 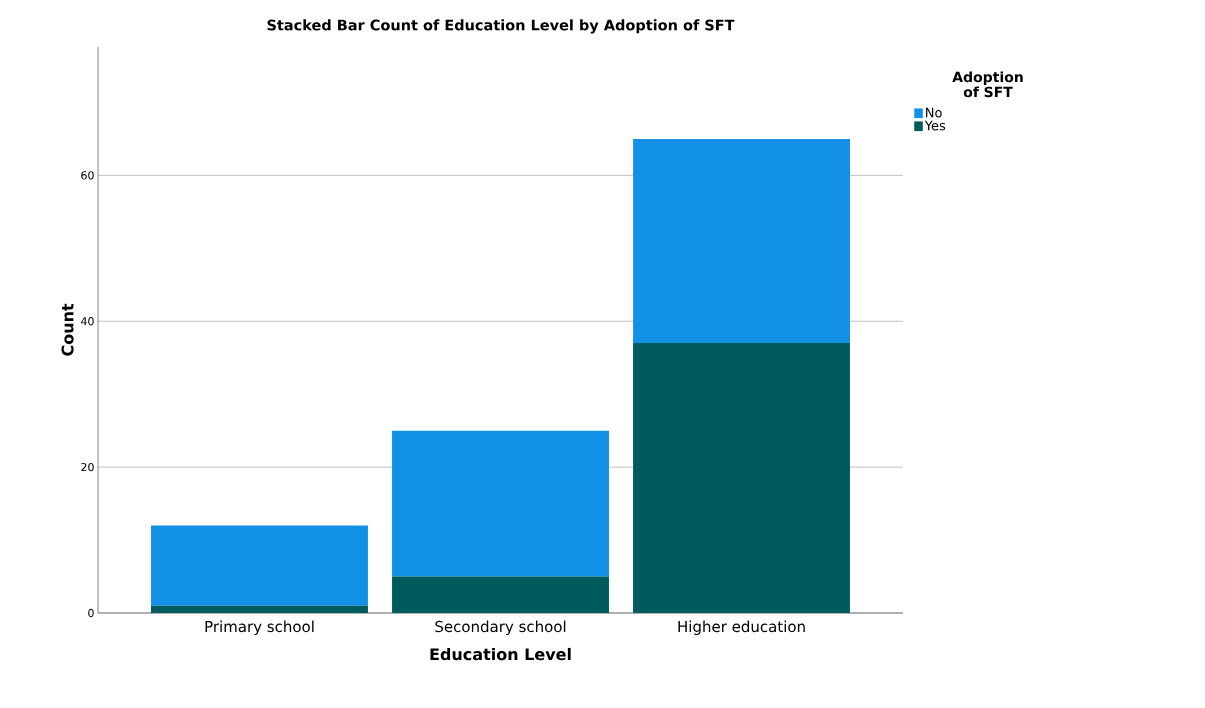 What do you see at coordinates (67, 329) in the screenshot?
I see `y-axis-title: Count` at bounding box center [67, 329].